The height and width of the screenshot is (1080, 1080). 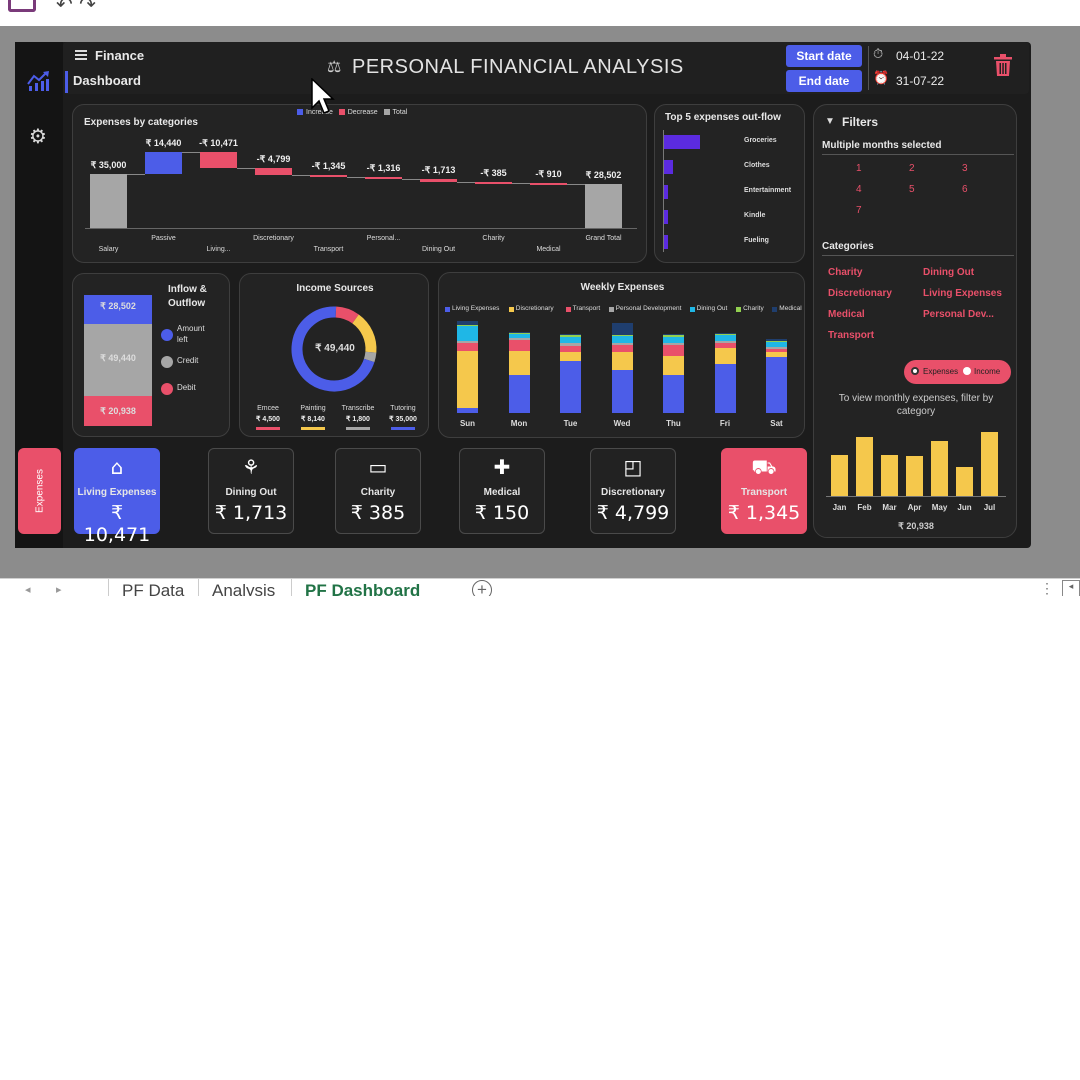 What do you see at coordinates (666, 242) in the screenshot?
I see `top5-bar` at bounding box center [666, 242].